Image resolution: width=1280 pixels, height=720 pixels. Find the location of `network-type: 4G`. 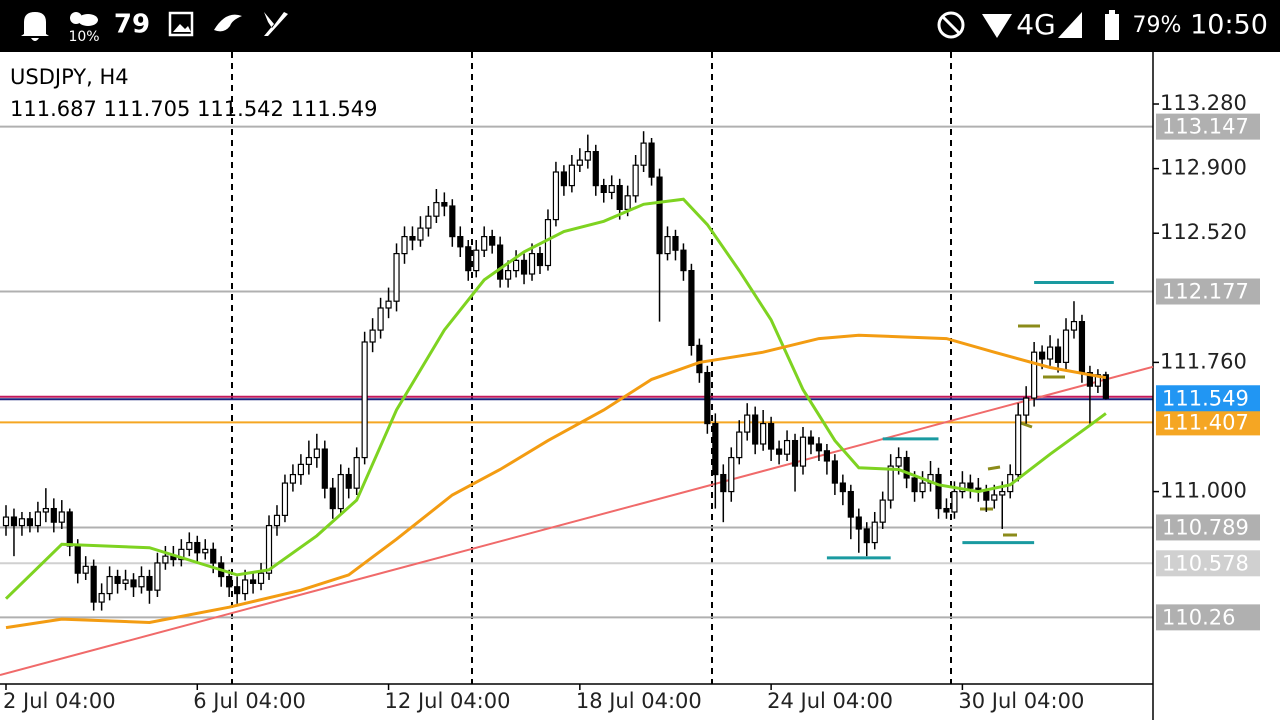

network-type: 4G is located at coordinates (1036, 24).